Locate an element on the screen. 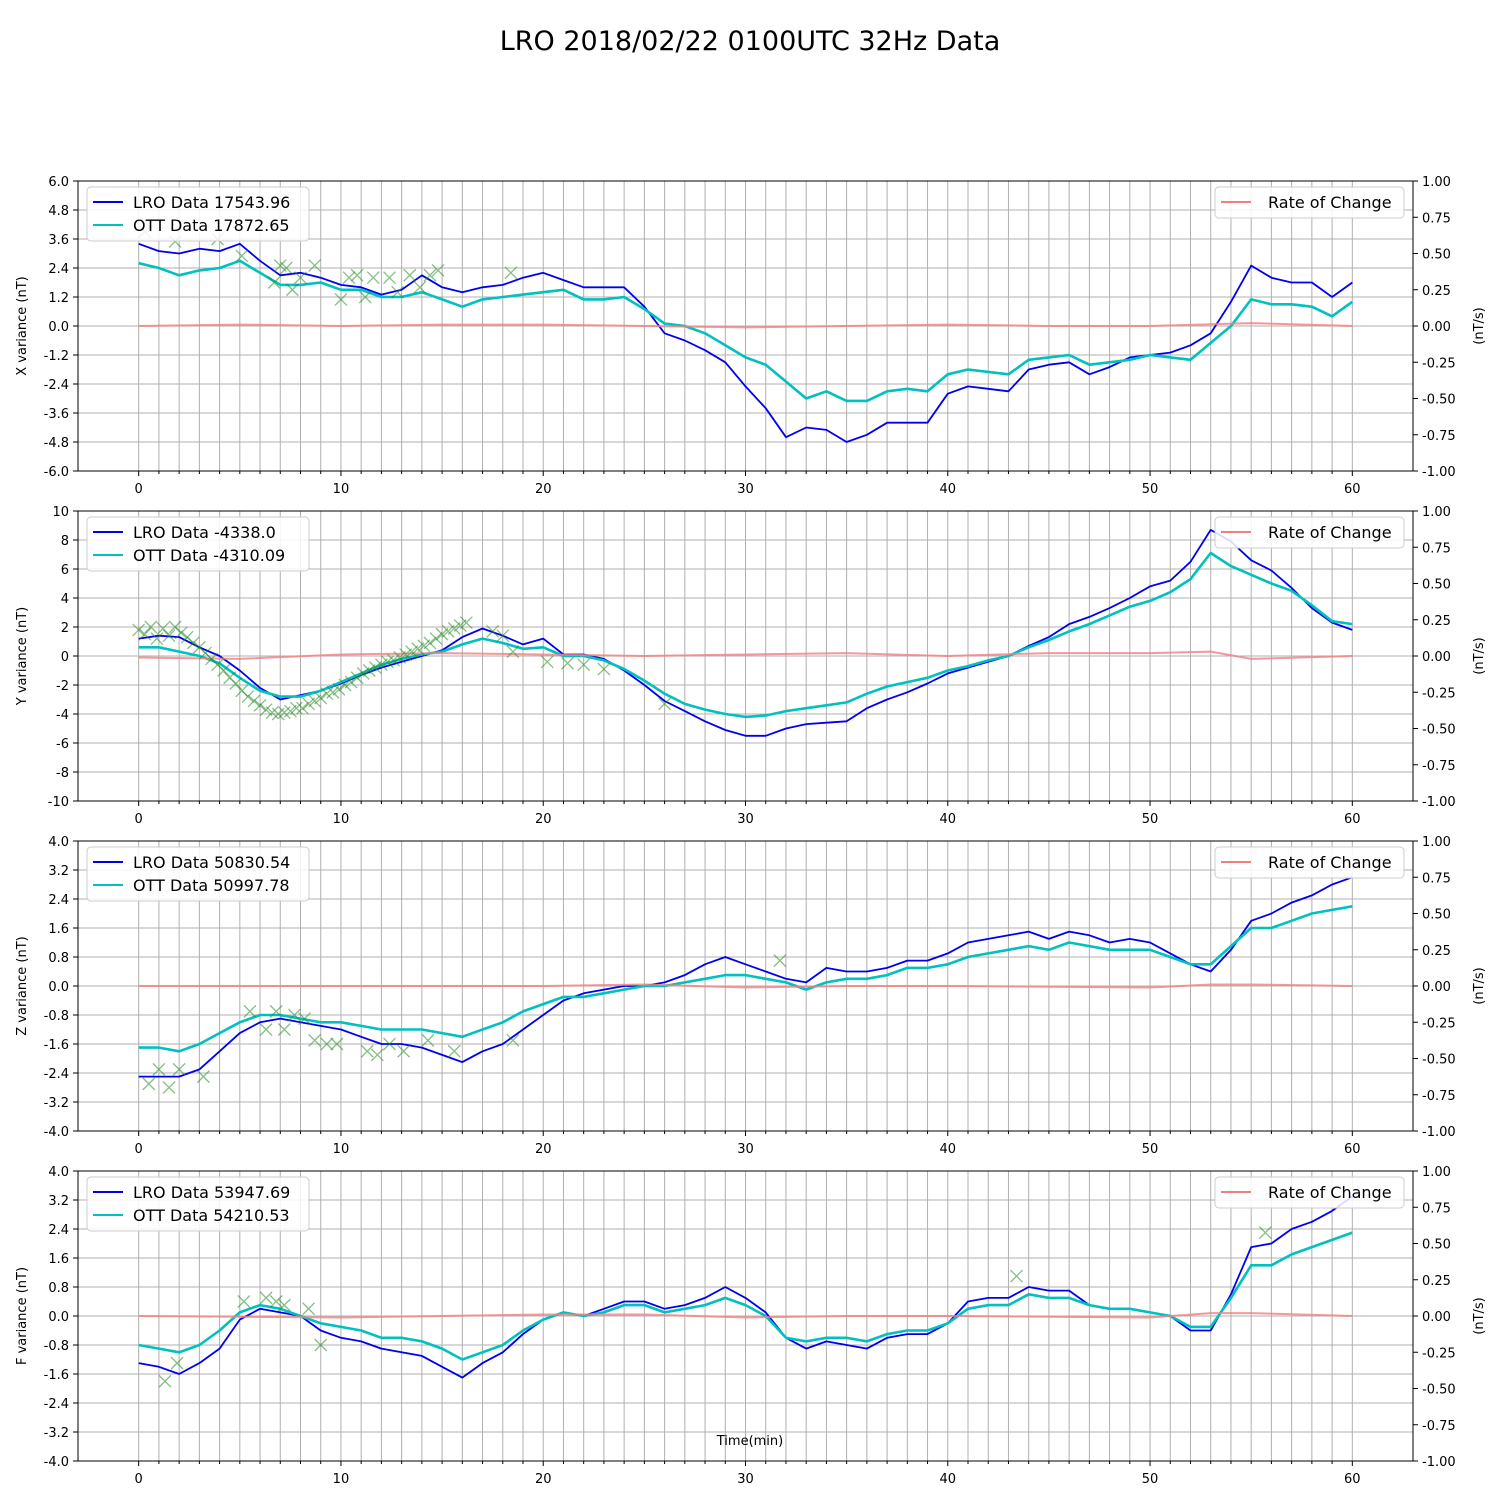  x-tick-label: 10 is located at coordinates (341, 819).